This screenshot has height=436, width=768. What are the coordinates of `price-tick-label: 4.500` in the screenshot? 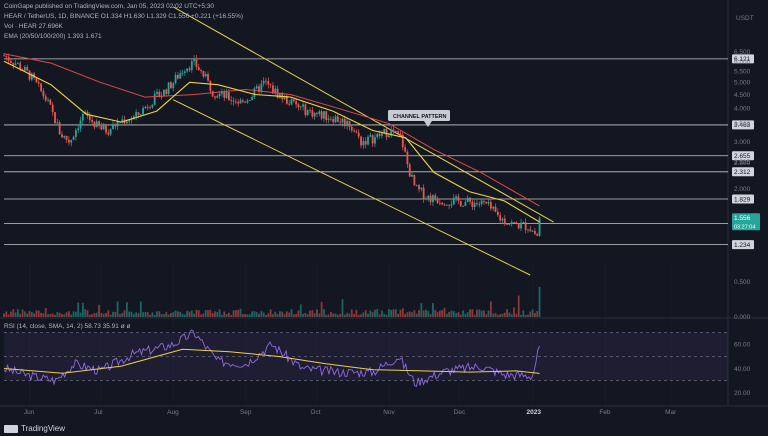 It's located at (742, 95).